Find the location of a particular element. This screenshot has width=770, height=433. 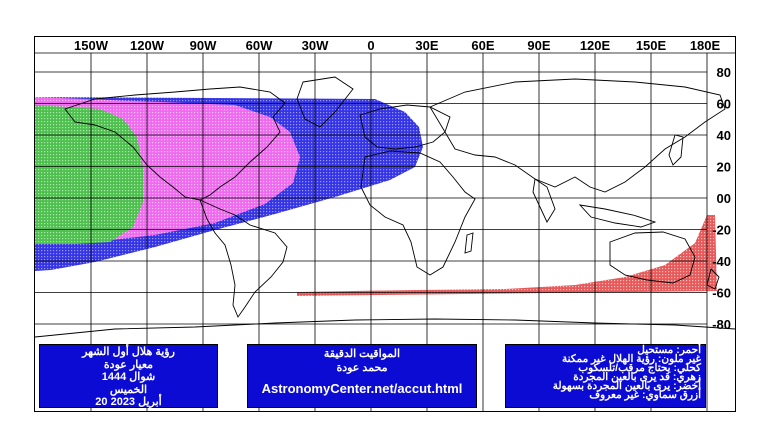

longitude-label: 90E is located at coordinates (538, 45).